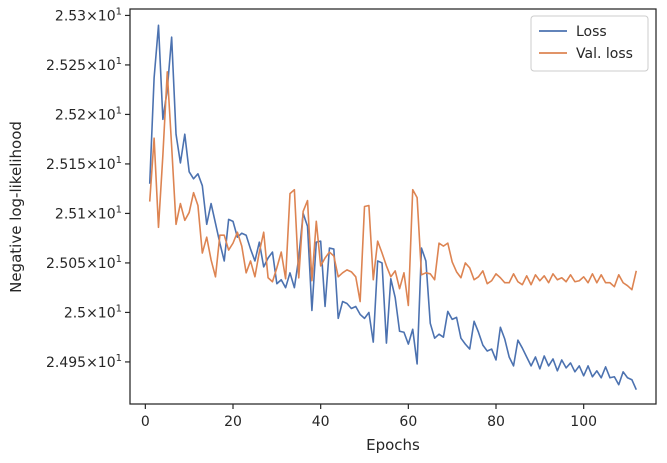 The image size is (667, 463). What do you see at coordinates (393, 445) in the screenshot?
I see `x-axis-label: Epochs` at bounding box center [393, 445].